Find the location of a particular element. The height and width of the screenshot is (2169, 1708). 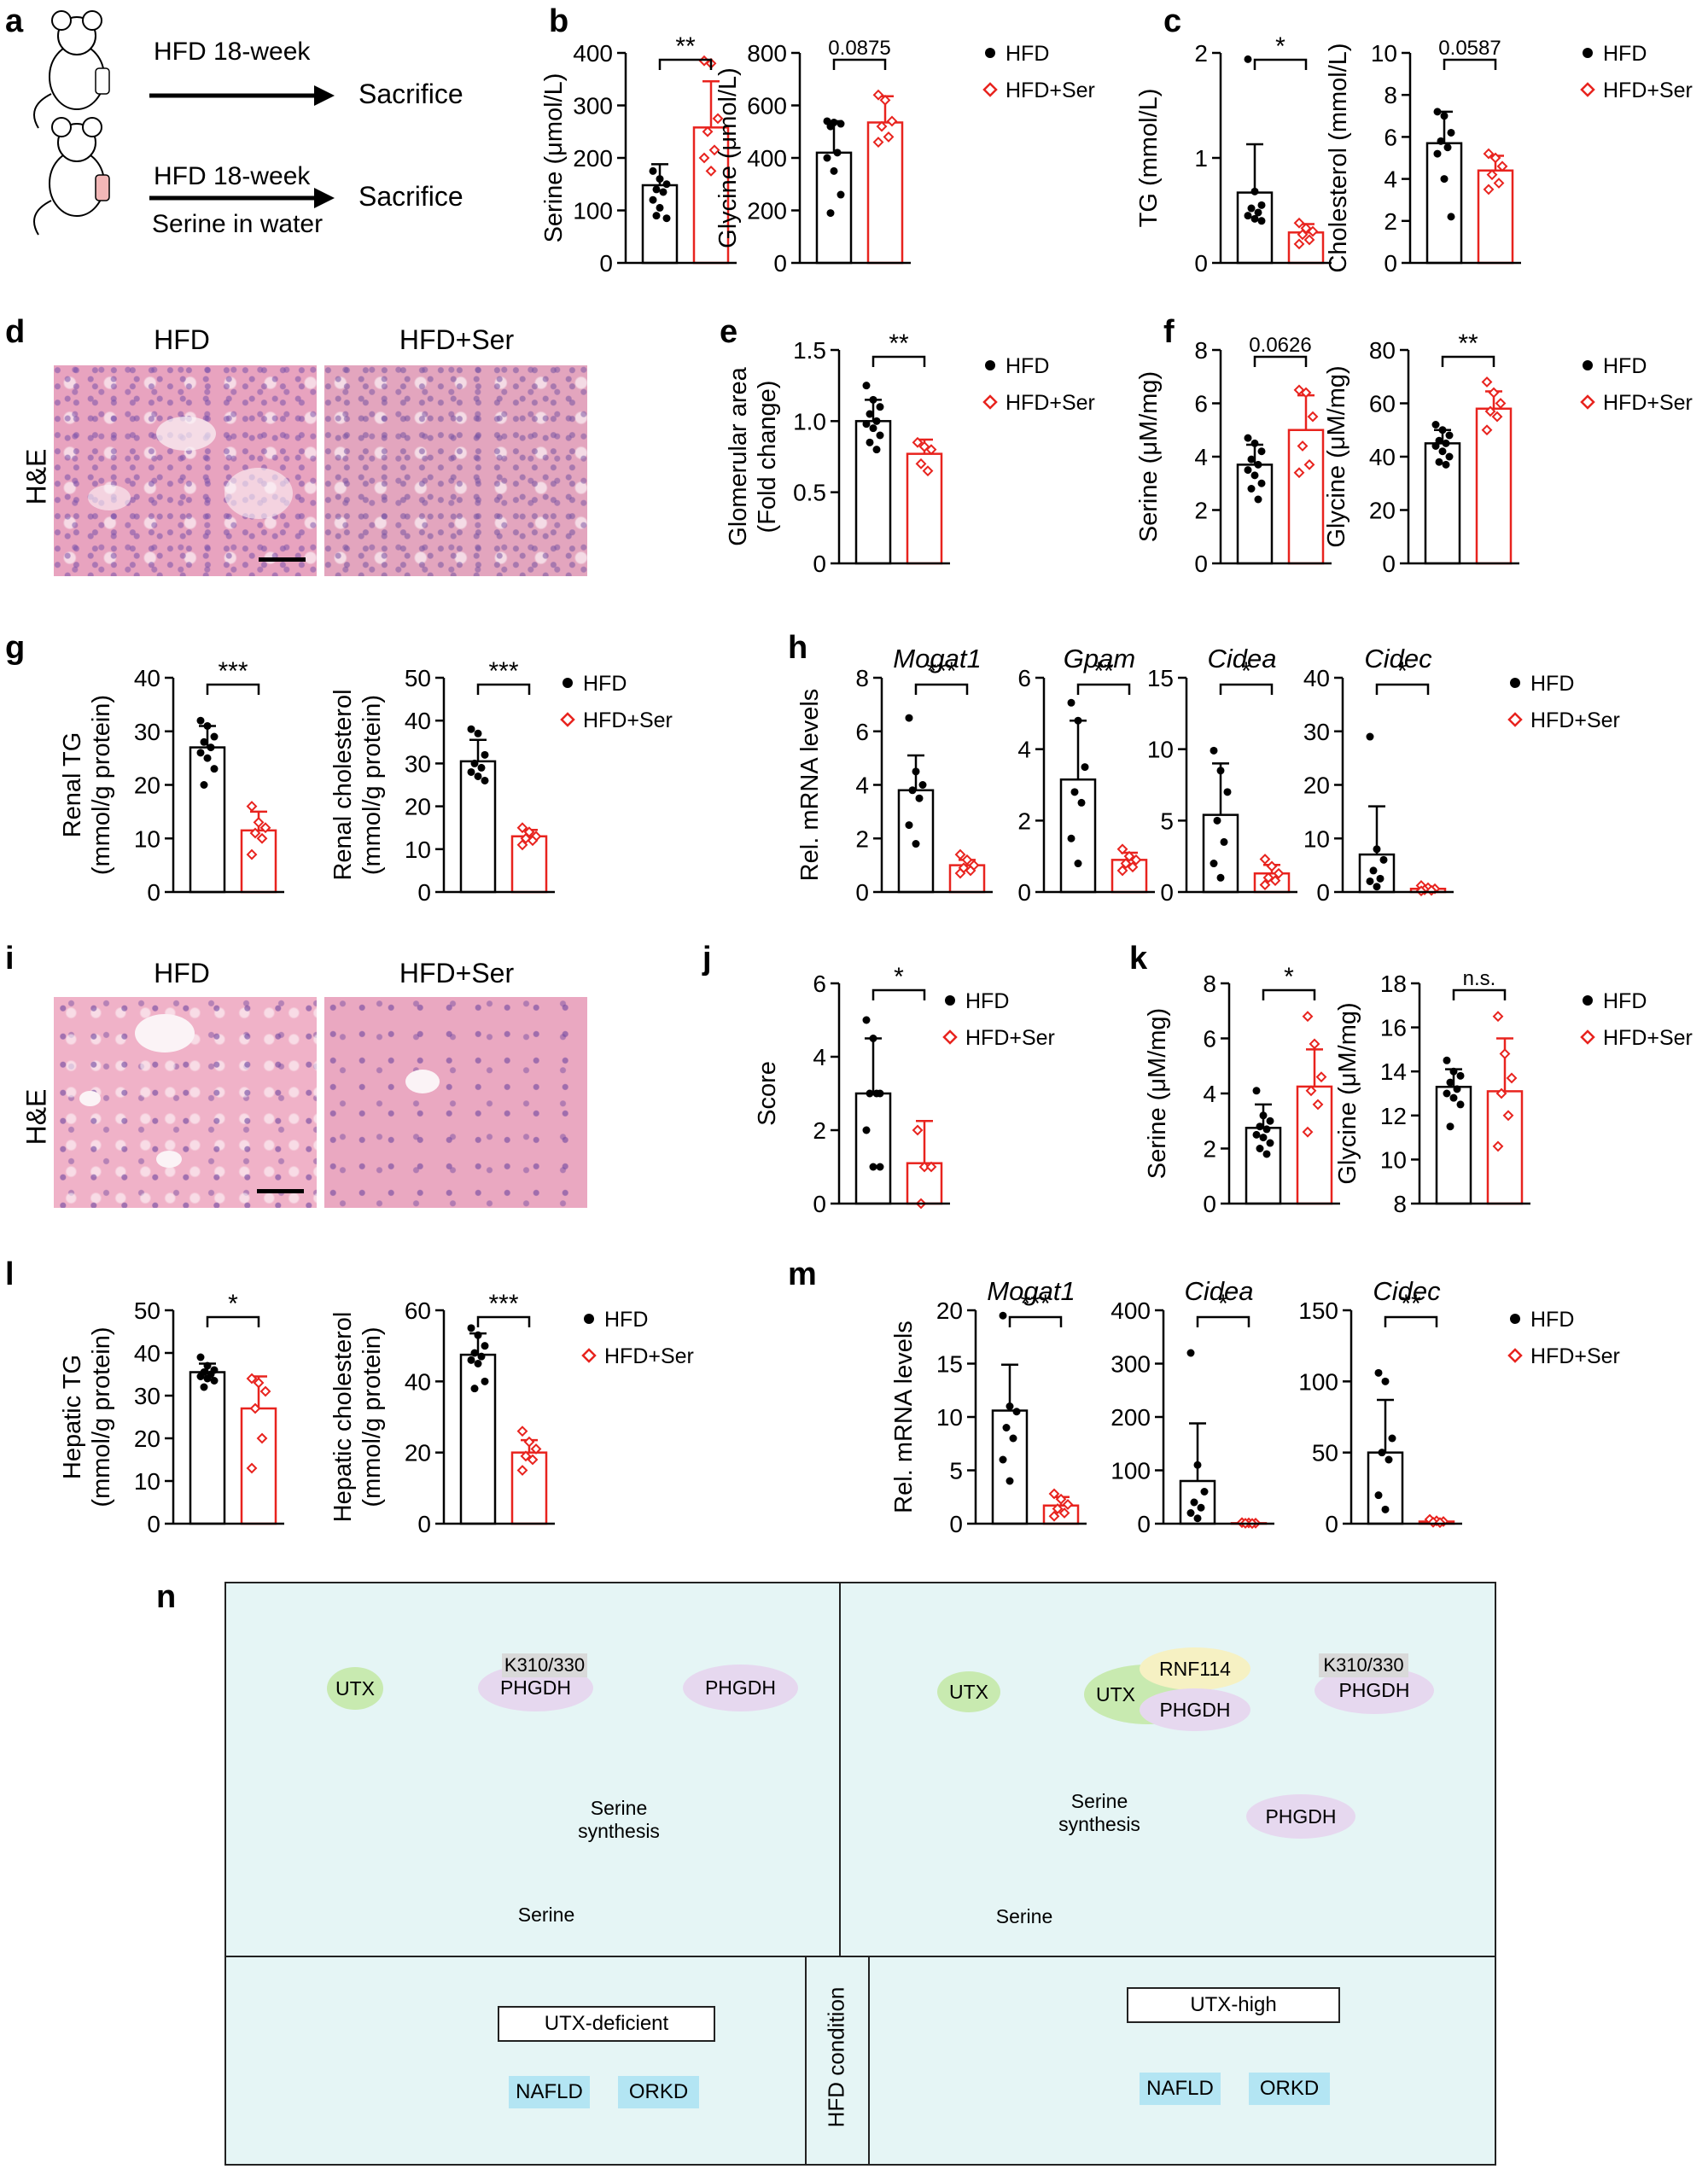

phgdh-node-right-2: PHGDH is located at coordinates (1300, 1817).